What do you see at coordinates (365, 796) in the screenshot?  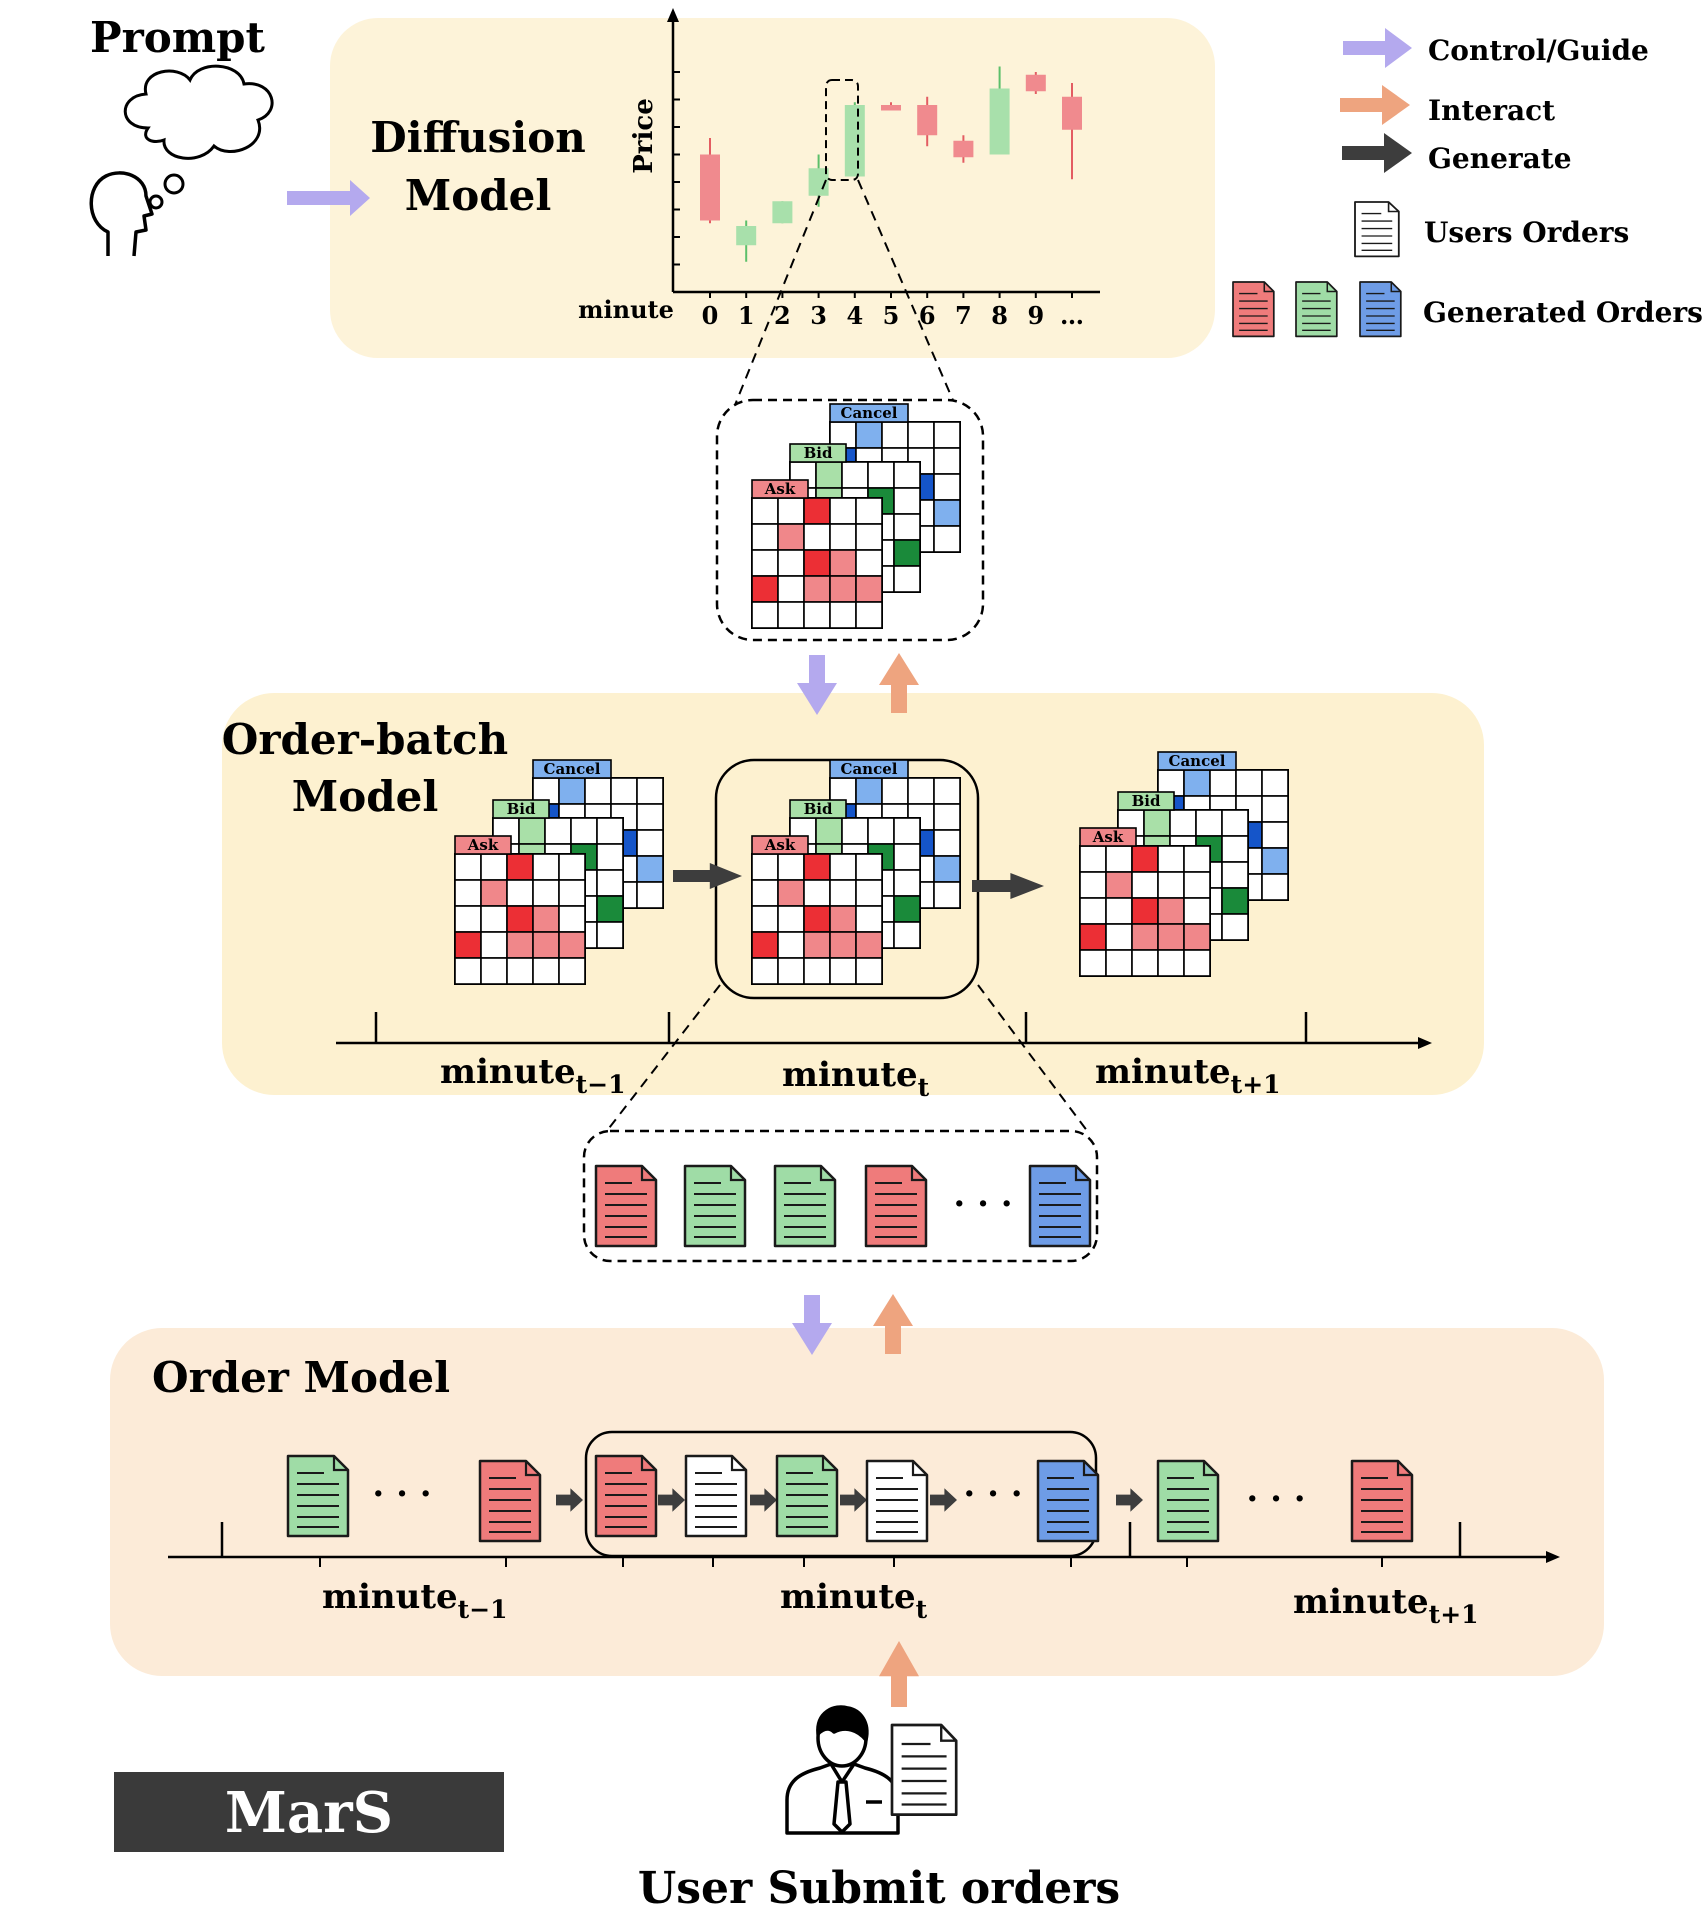 I see `order-batch-title-line2: Model` at bounding box center [365, 796].